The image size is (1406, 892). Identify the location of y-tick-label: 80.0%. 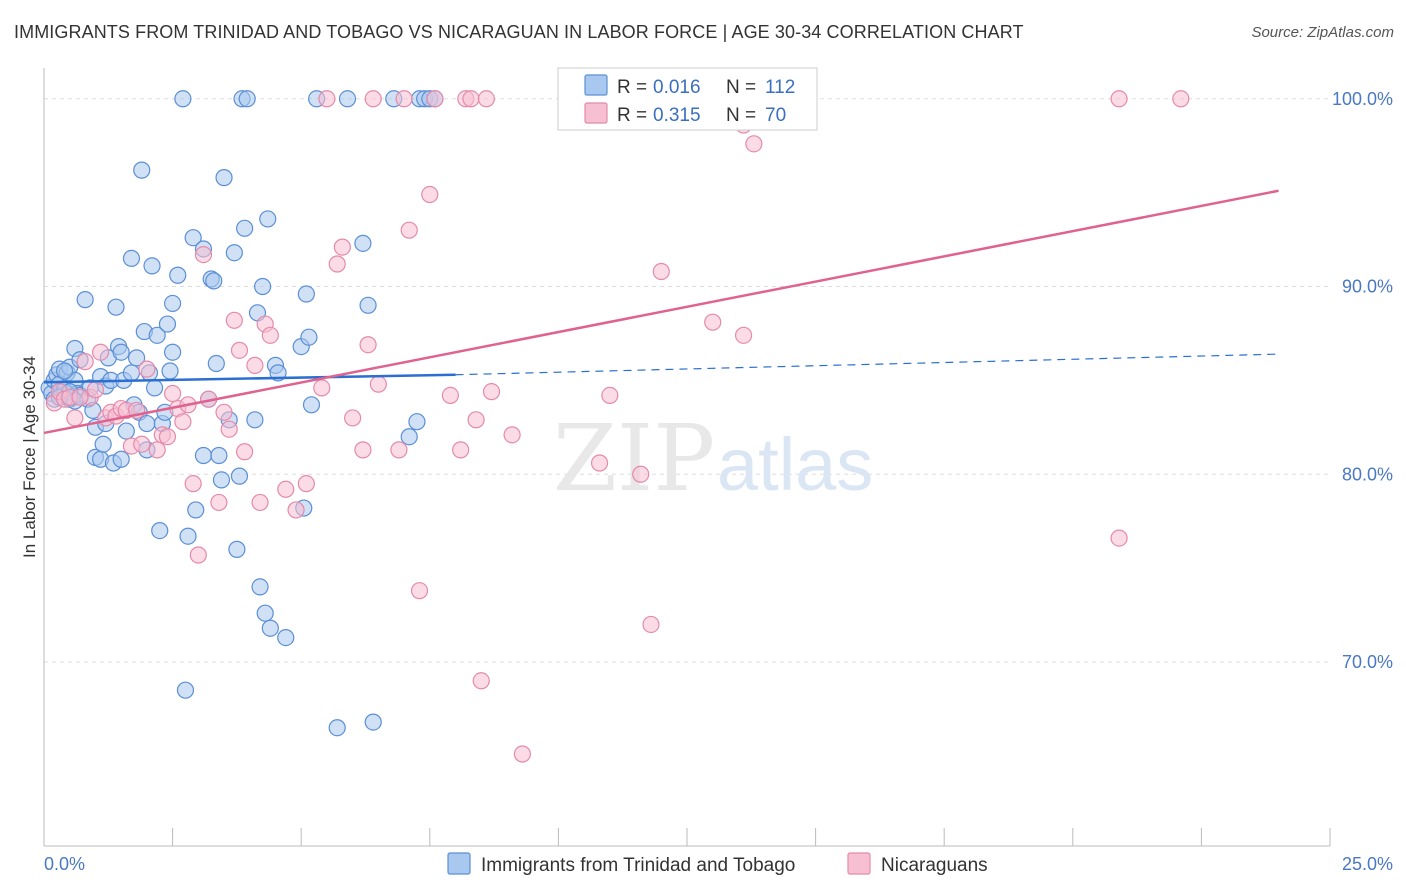
(1367, 474).